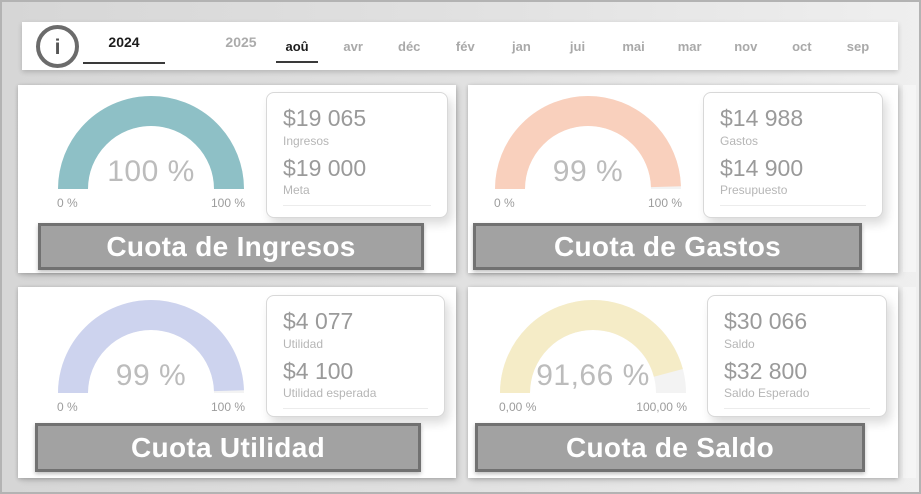 This screenshot has width=921, height=494. I want to click on month-tab-mar: mar, so click(689, 46).